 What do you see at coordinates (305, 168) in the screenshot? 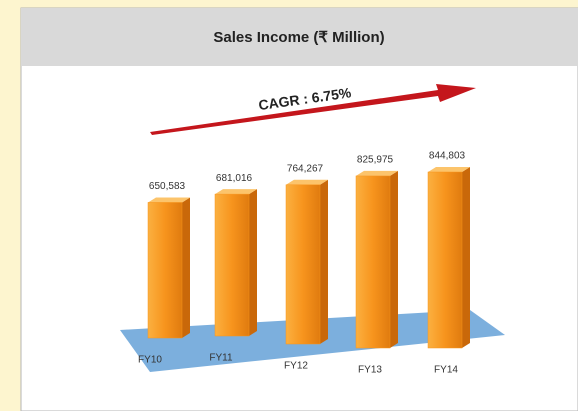
I see `data-label: 764,267` at bounding box center [305, 168].